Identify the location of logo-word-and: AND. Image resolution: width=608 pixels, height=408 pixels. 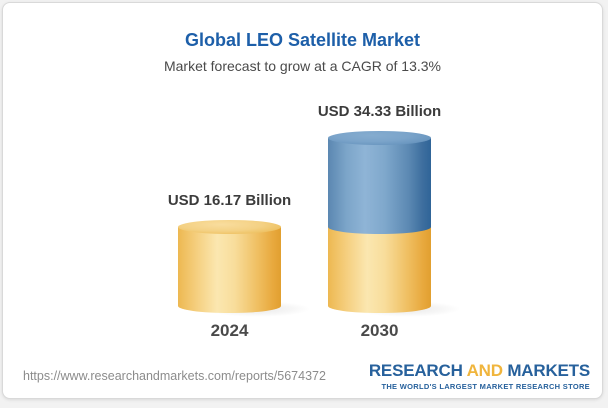
(484, 370).